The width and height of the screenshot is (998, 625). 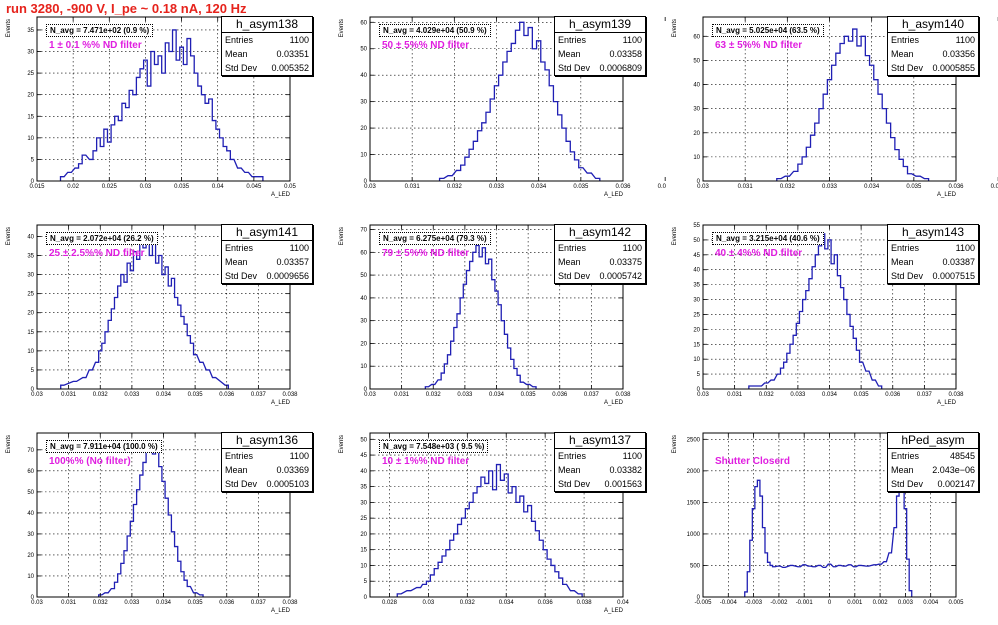 What do you see at coordinates (600, 68) in the screenshot?
I see `stats-row: Std Dev 0.0006809` at bounding box center [600, 68].